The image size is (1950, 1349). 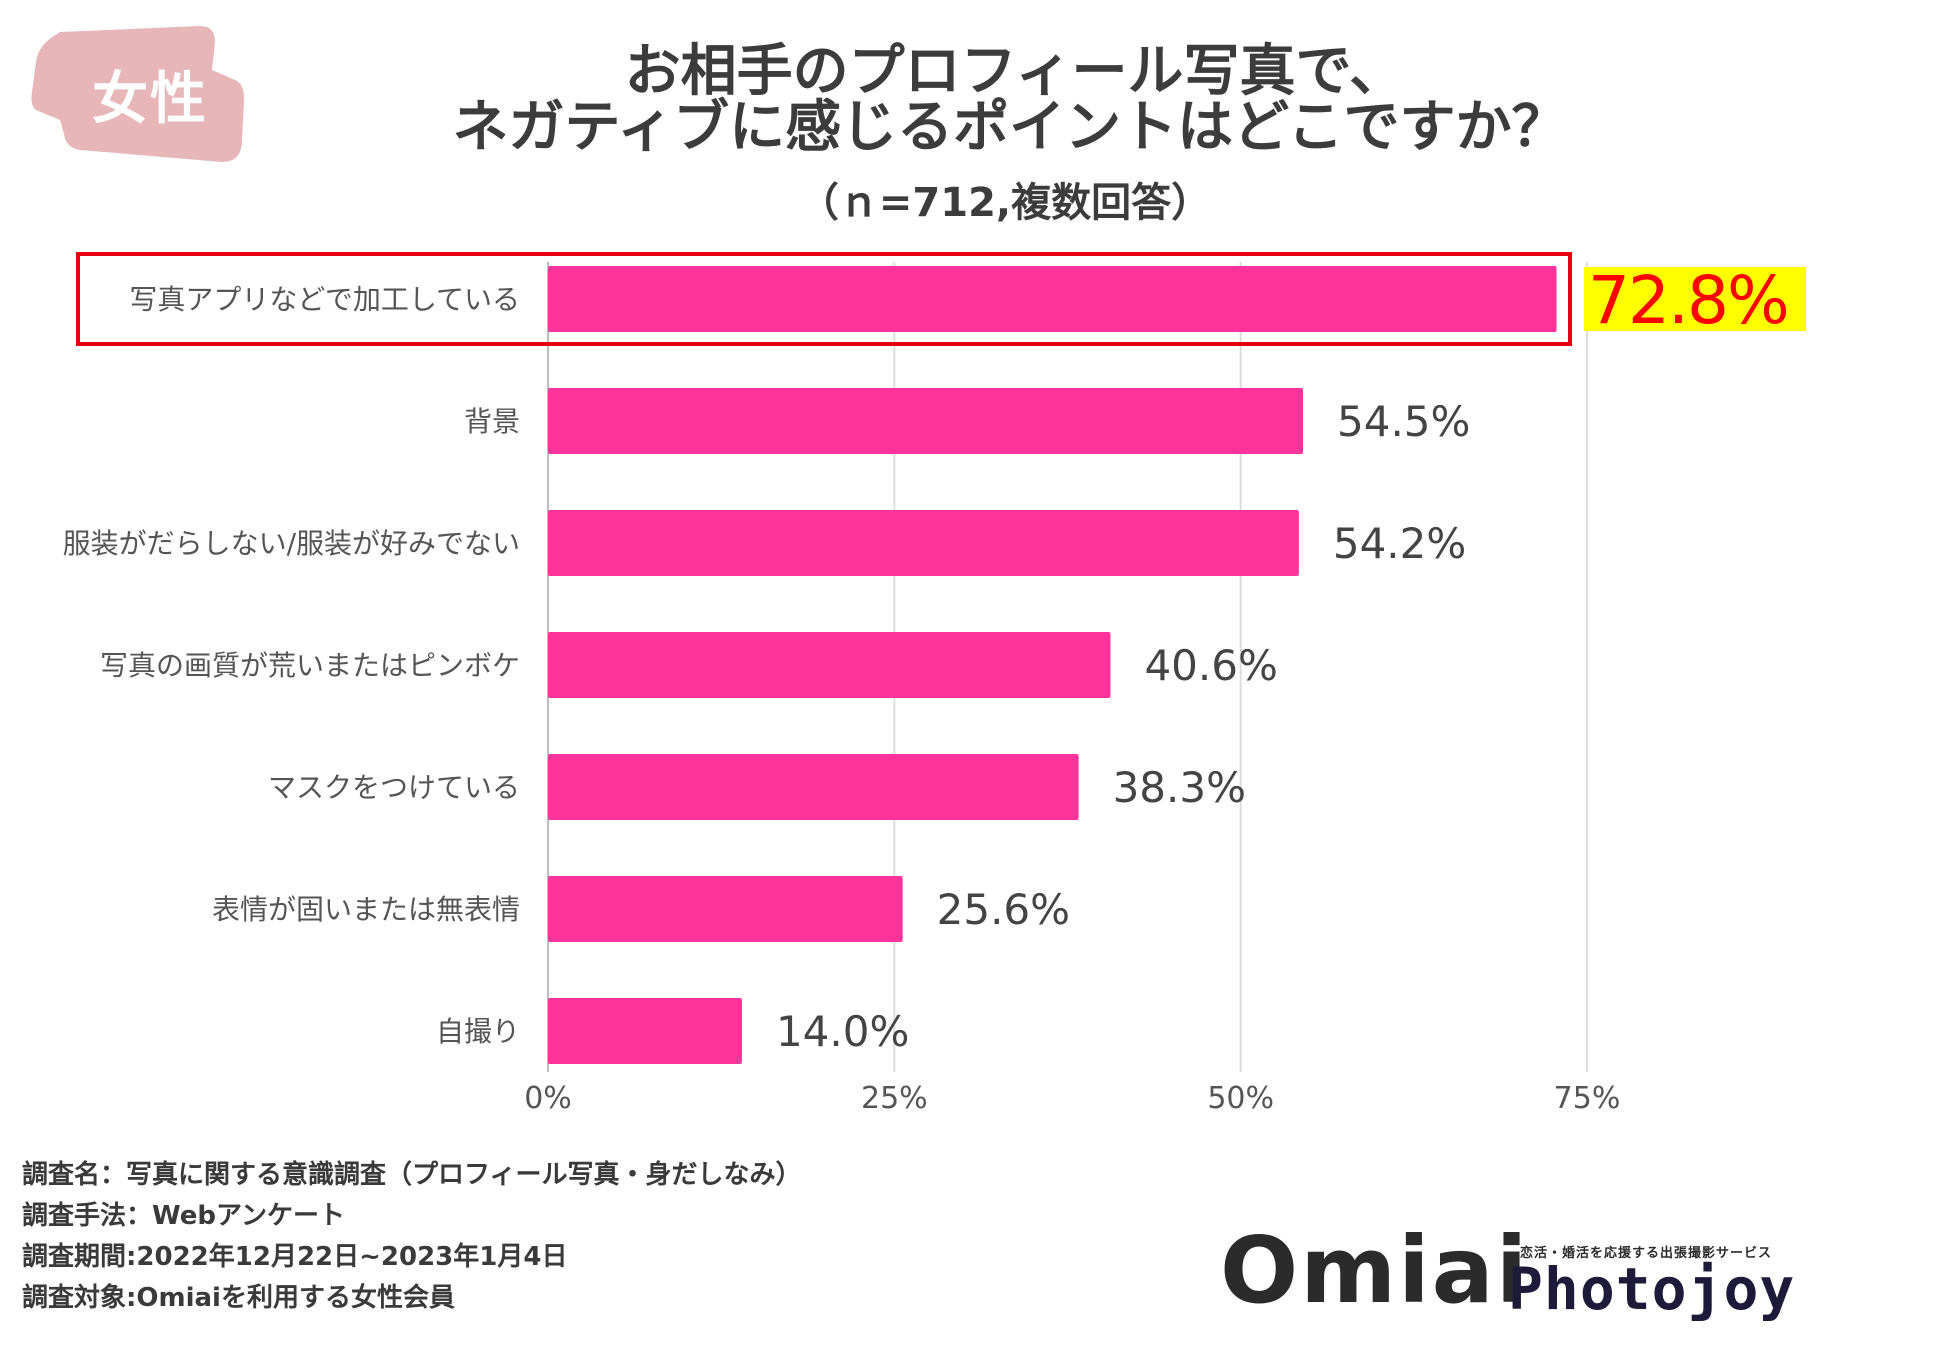 I want to click on gender-badge: 女性, so click(x=150, y=102).